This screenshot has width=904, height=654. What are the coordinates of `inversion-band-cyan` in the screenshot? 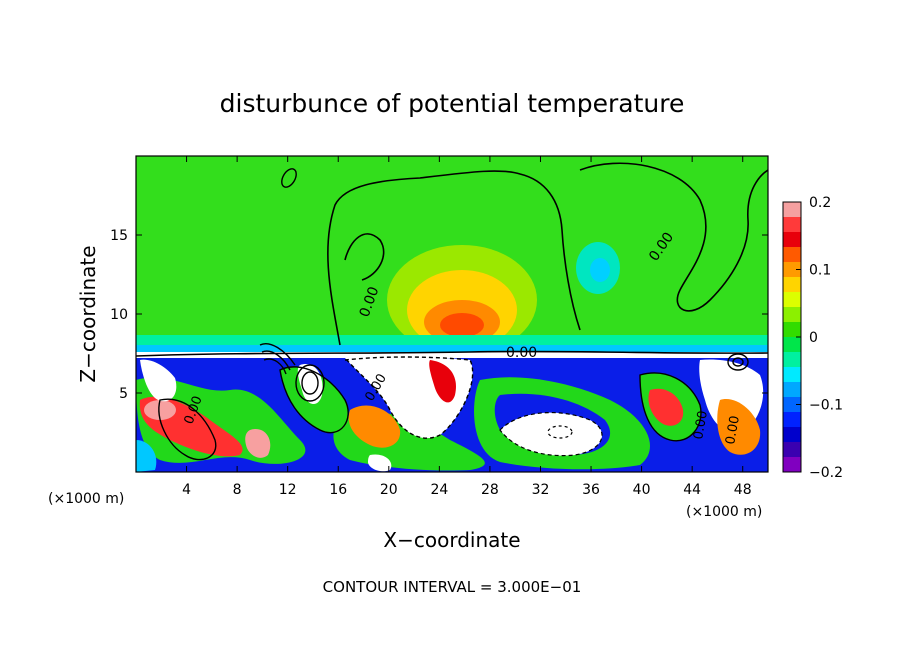 It's located at (452, 349).